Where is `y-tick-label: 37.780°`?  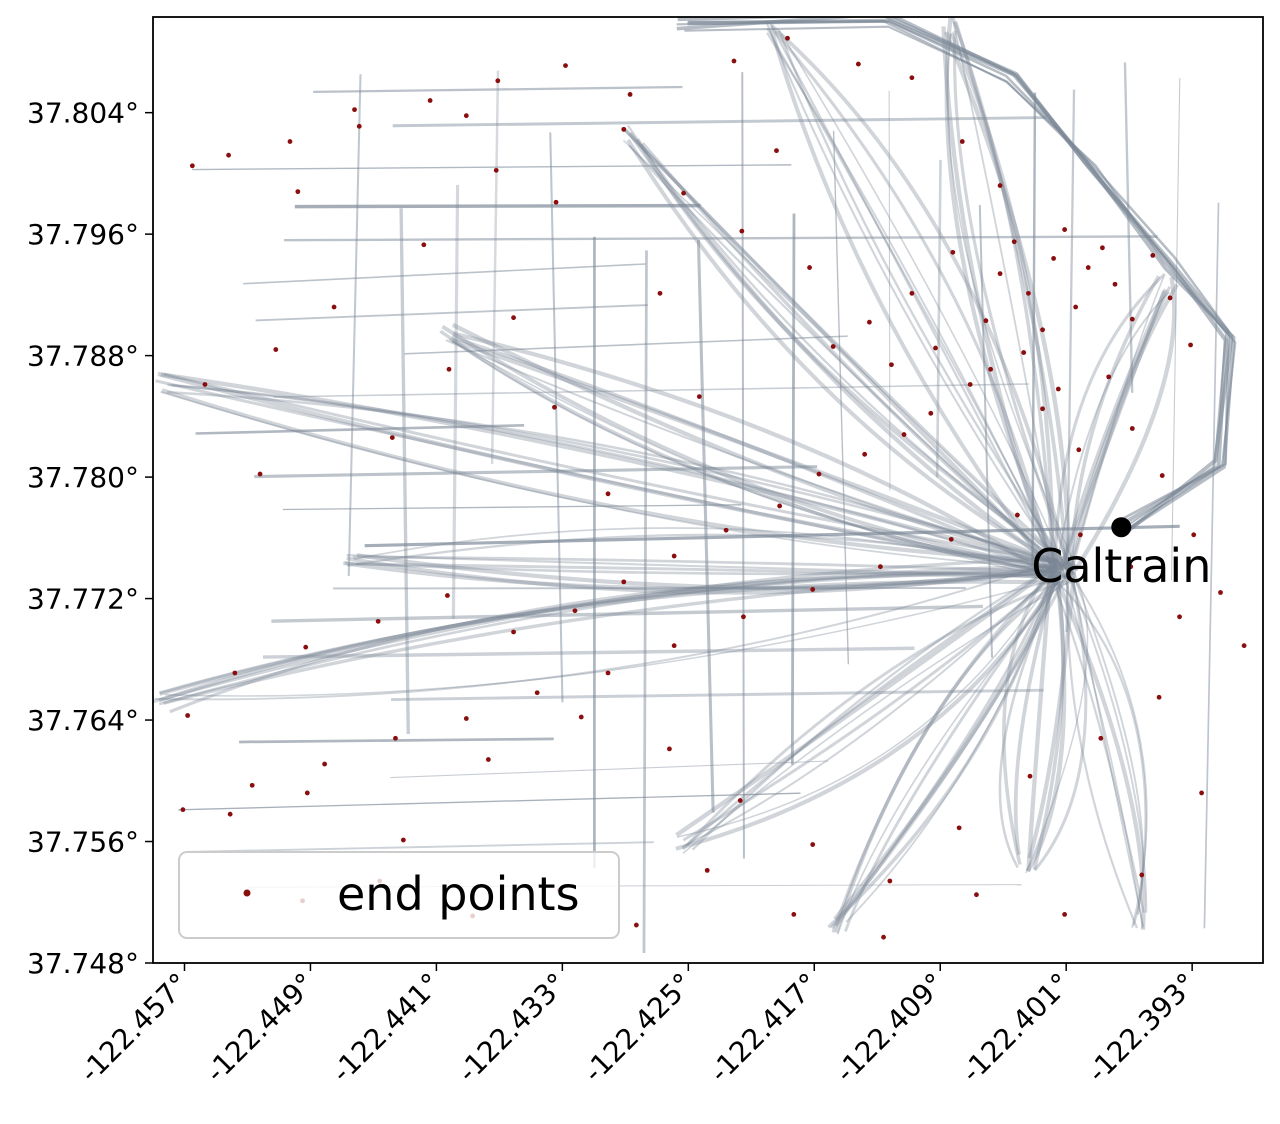
y-tick-label: 37.780° is located at coordinates (83, 477).